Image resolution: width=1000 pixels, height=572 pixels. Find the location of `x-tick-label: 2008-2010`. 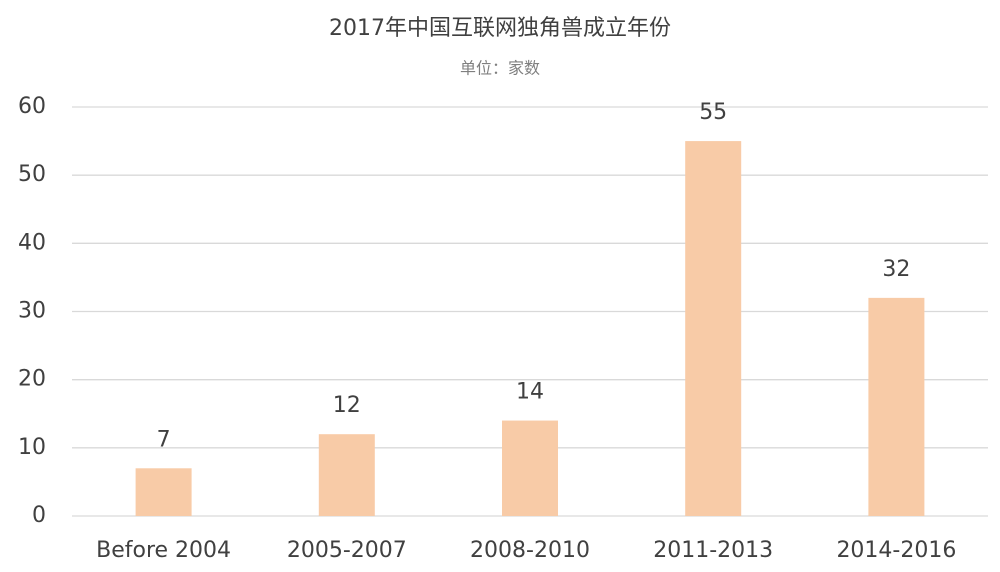

x-tick-label: 2008-2010 is located at coordinates (530, 550).